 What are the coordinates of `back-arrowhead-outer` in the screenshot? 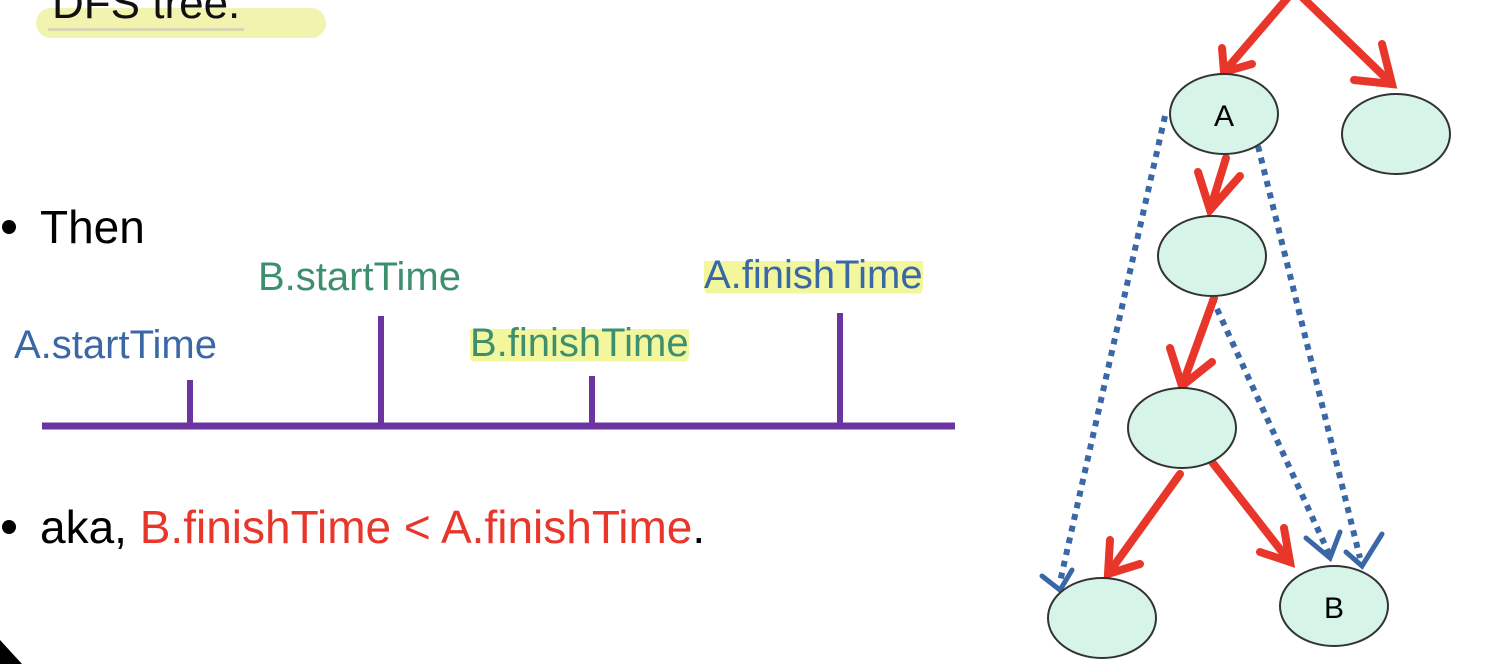 It's located at (1364, 550).